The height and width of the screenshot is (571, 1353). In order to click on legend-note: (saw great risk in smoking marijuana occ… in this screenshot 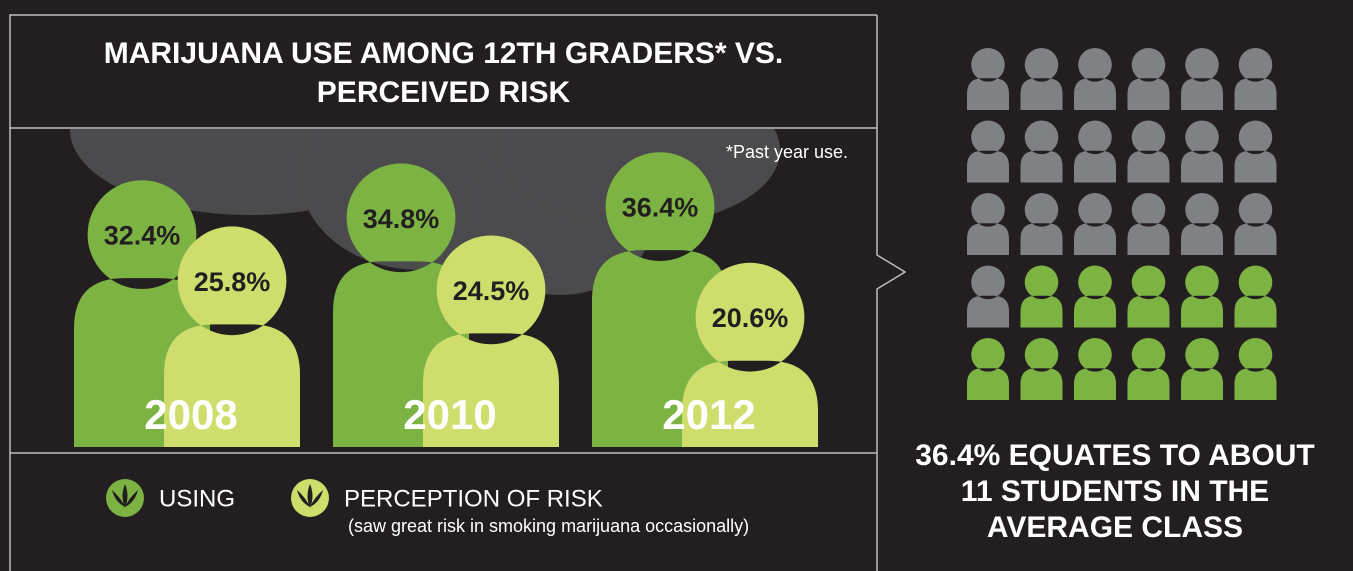, I will do `click(549, 526)`.